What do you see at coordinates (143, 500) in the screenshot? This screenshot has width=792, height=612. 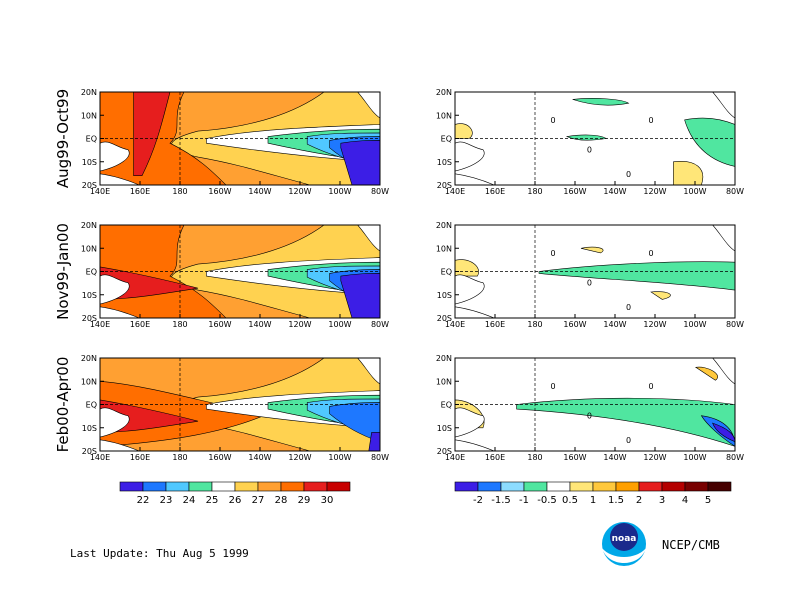 I see `colorbar-label: 22` at bounding box center [143, 500].